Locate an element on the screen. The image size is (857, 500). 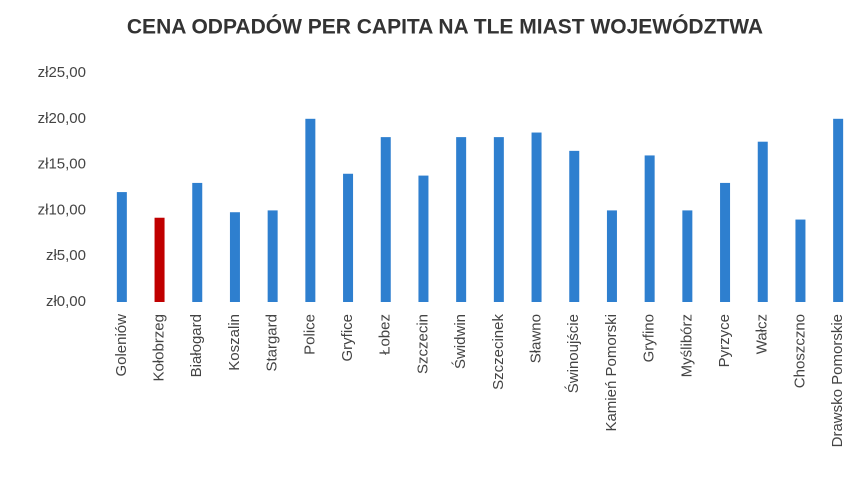
y-tick-label: zł25,00 is located at coordinates (62, 72).